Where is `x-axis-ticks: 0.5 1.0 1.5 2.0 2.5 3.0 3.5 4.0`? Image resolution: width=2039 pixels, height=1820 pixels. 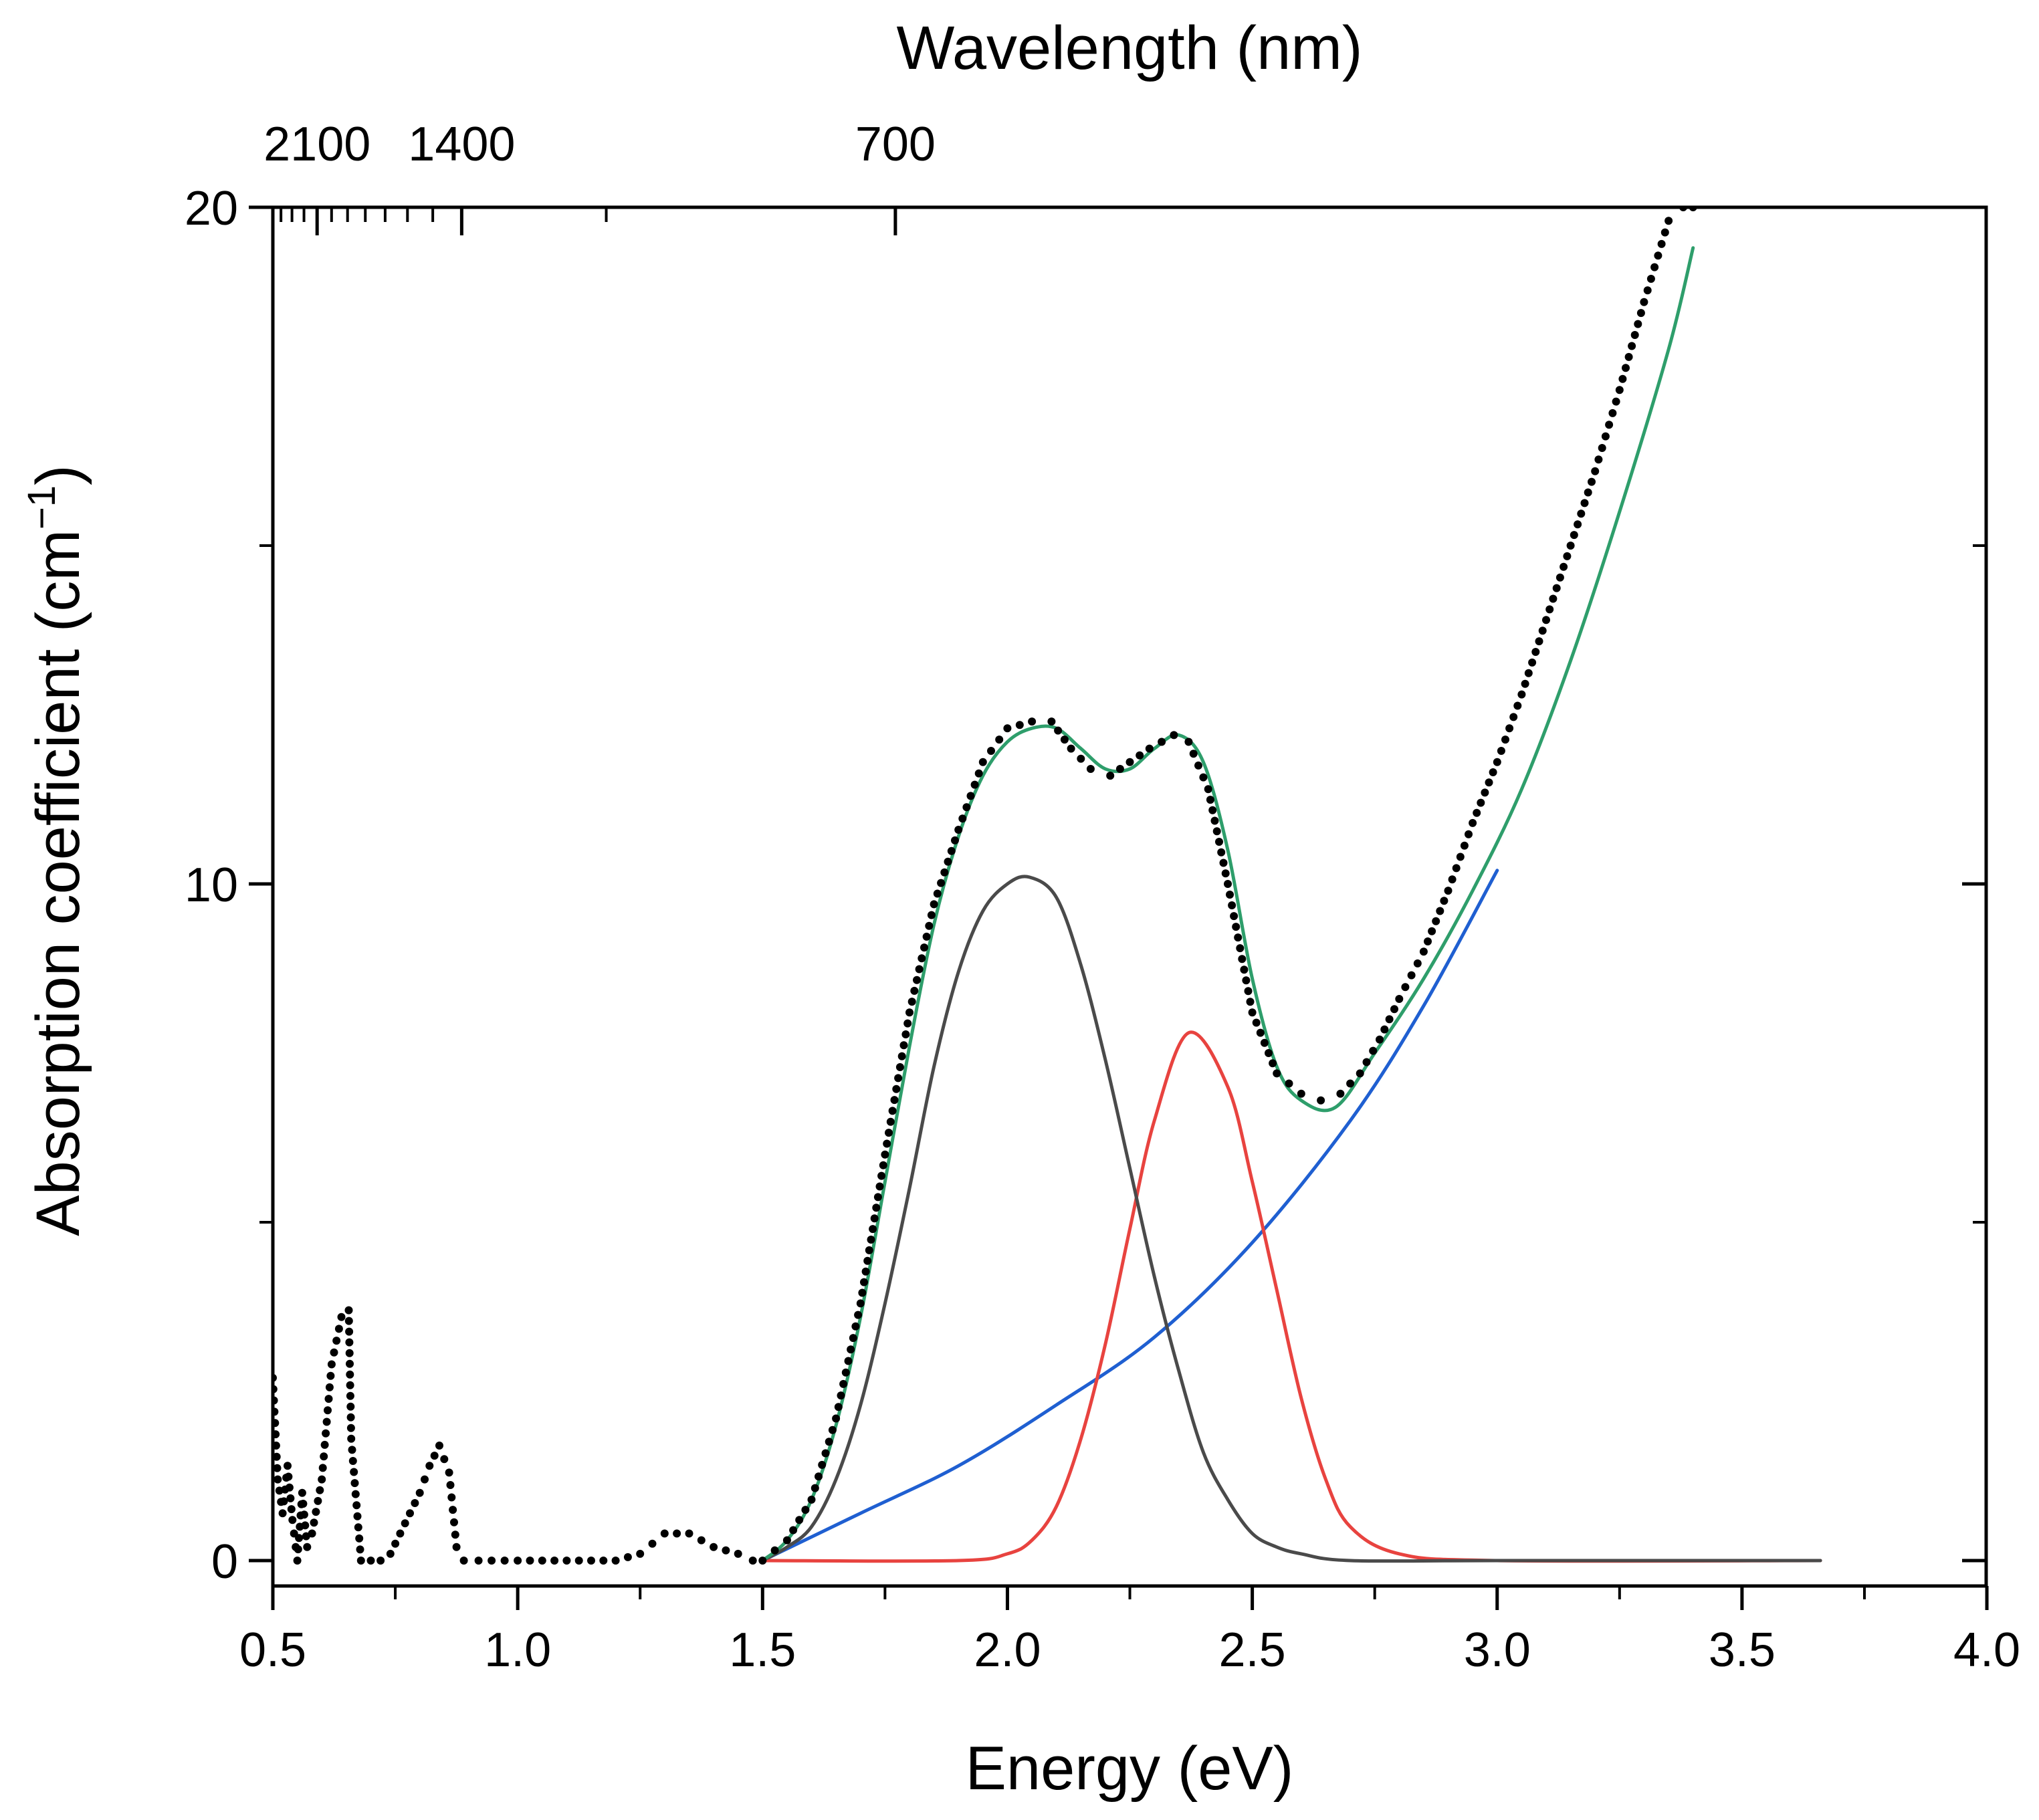
x-axis-ticks: 0.5 1.0 1.5 2.0 2.5 3.0 3.5 4.0 is located at coordinates (1129, 1632).